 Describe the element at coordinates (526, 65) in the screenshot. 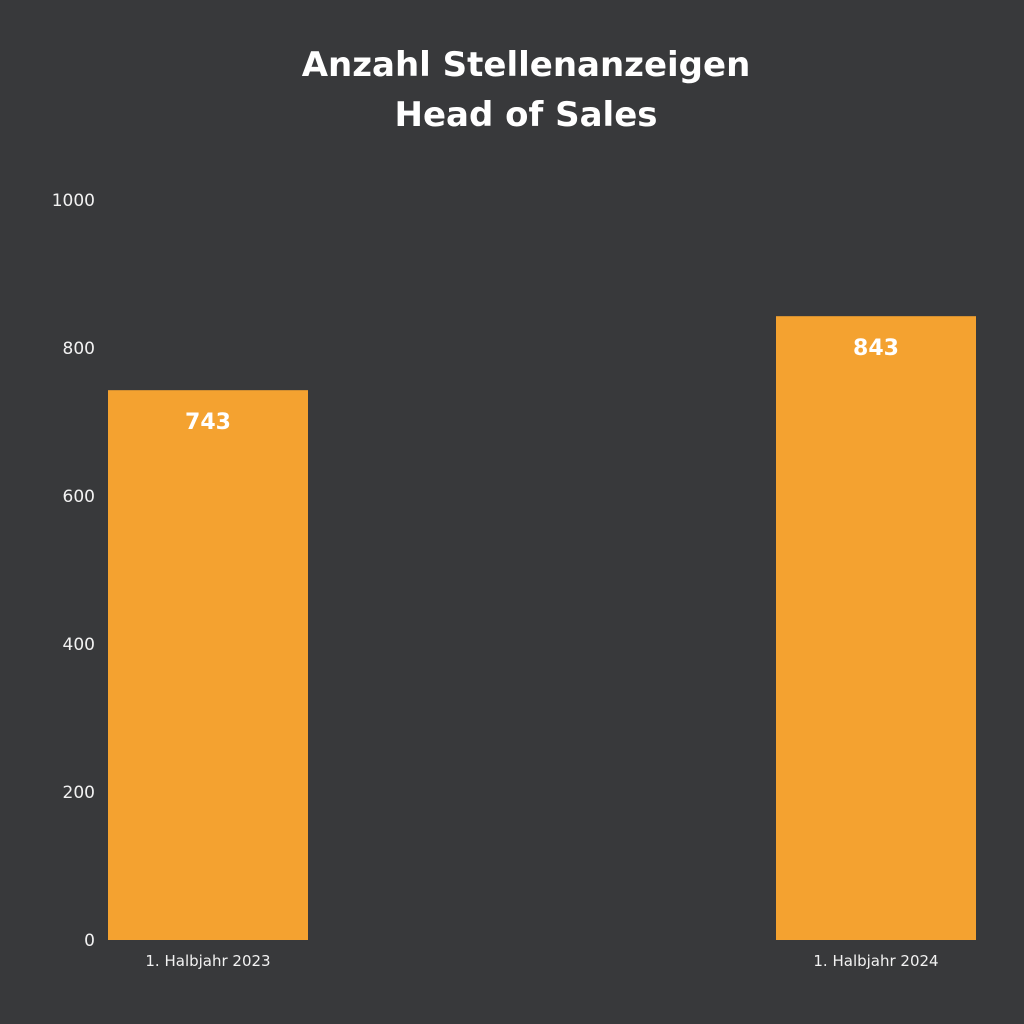

I see `chart-title-line-1: Anzahl Stellenanzeigen` at that location.